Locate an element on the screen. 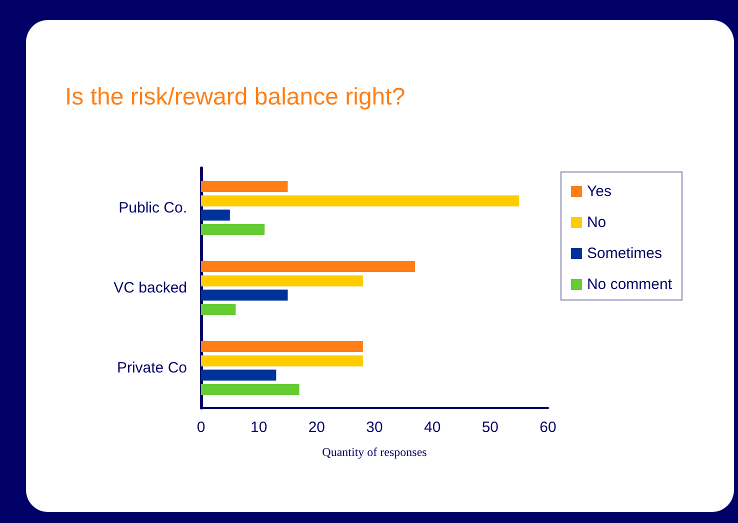  y-tick-label: Public Co. is located at coordinates (152, 208).